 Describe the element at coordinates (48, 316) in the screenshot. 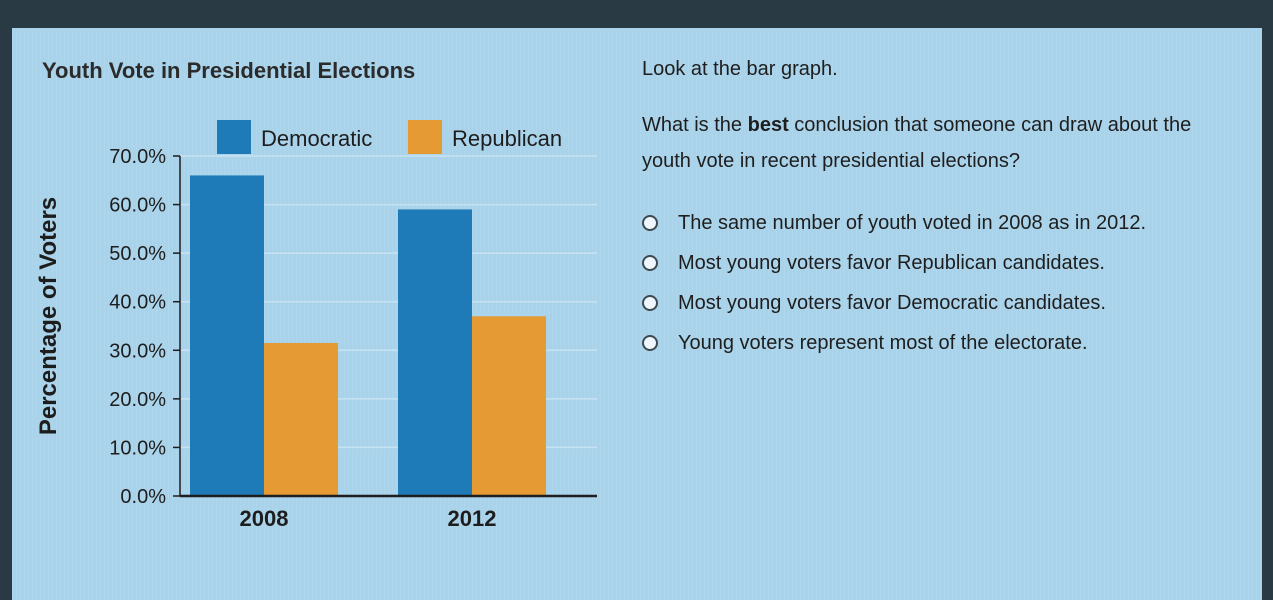

I see `y-axis-label: Percentage of Voters` at that location.